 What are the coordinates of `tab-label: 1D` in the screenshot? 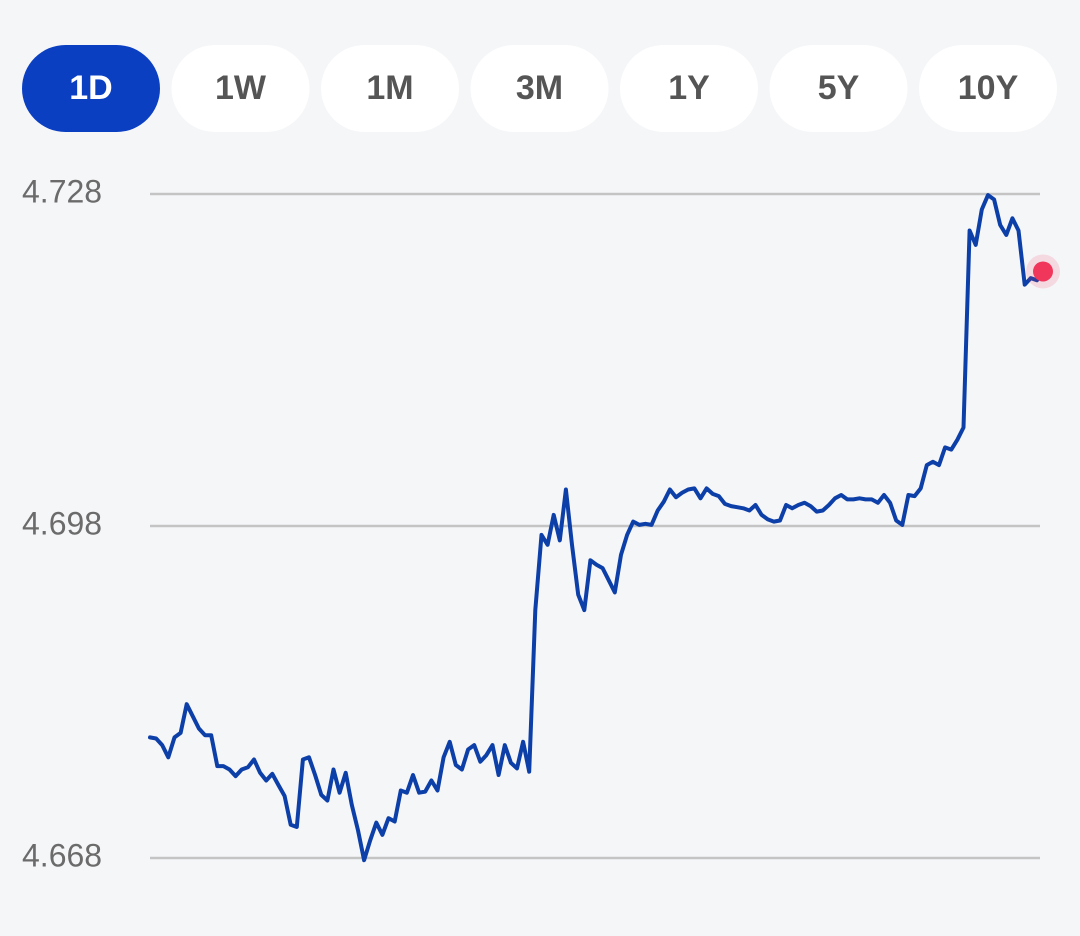 It's located at (90, 88).